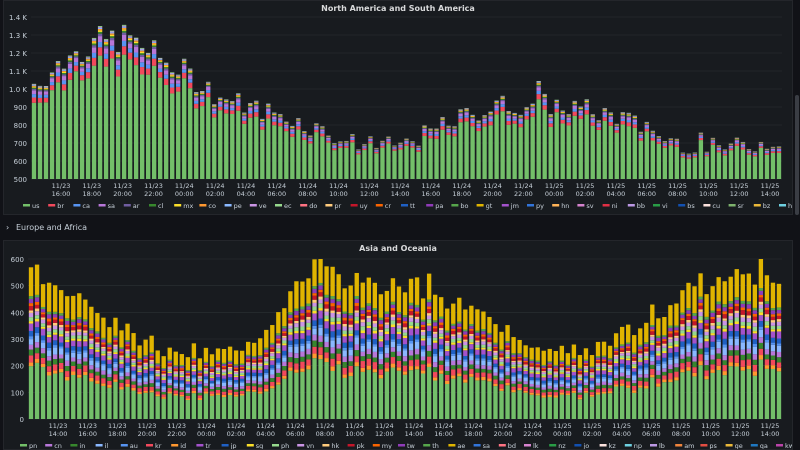  Describe the element at coordinates (770, 186) in the screenshot. I see `x-tick-date: 11/25` at that location.